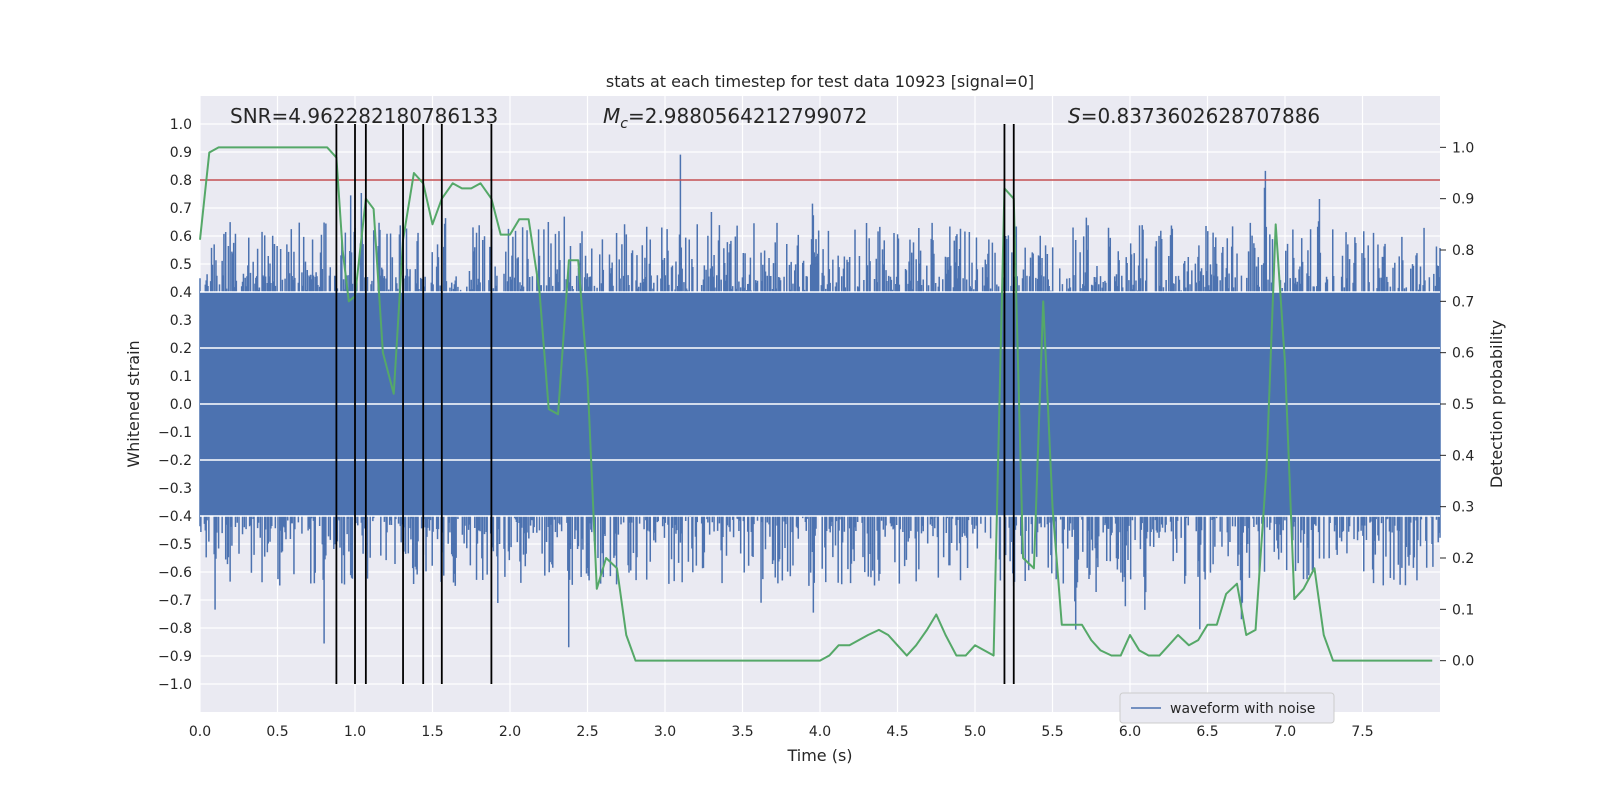  Describe the element at coordinates (133, 403) in the screenshot. I see `y-axis-label: Whitened strain` at that location.